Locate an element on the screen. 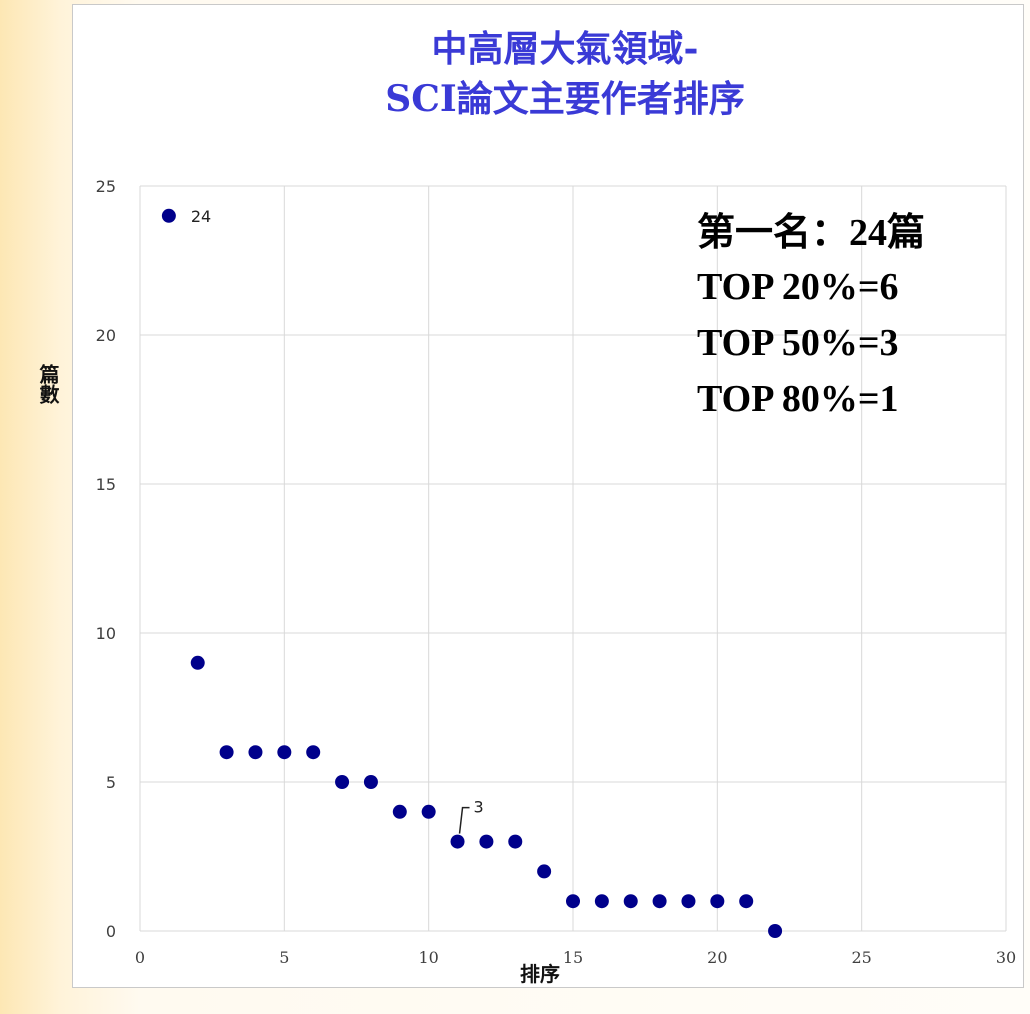 The image size is (1030, 1014). y-tick-label: 0 is located at coordinates (111, 931).